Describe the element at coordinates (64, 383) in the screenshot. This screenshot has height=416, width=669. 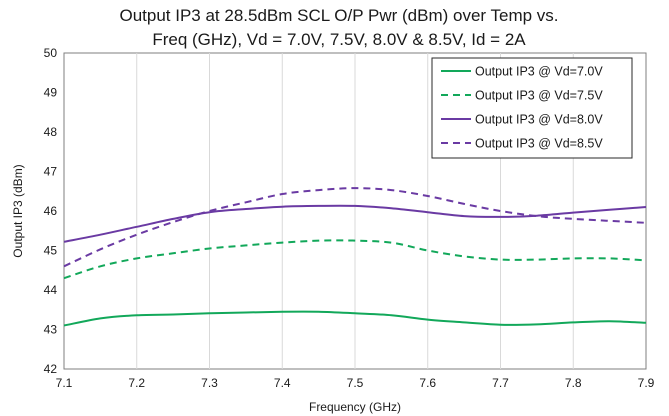
I see `x-tick-label: 7.1` at that location.